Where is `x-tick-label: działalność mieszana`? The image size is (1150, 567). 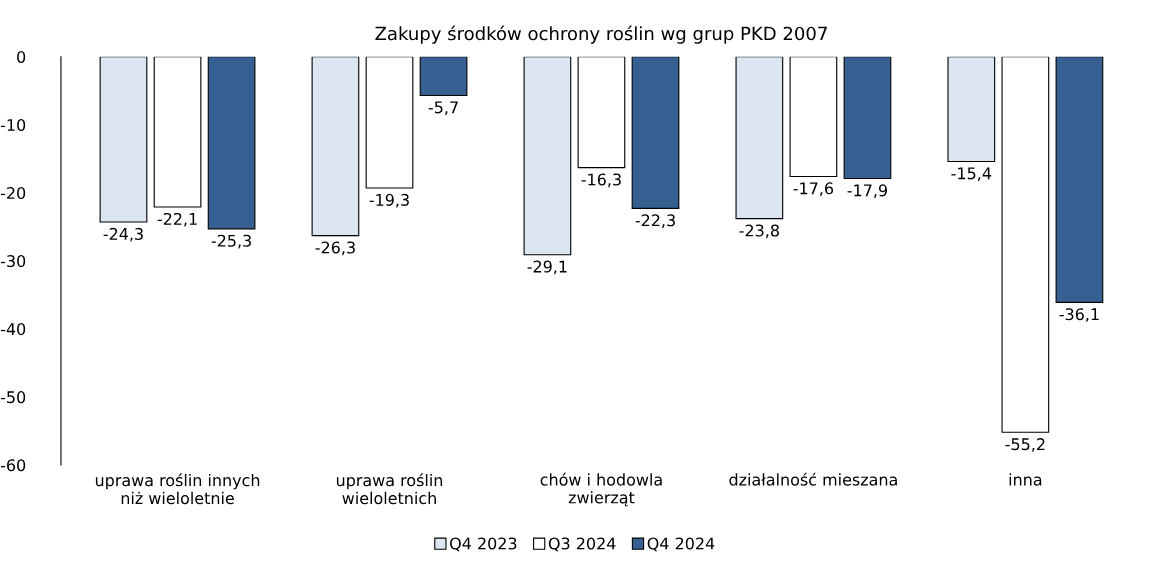 x-tick-label: działalność mieszana is located at coordinates (813, 479).